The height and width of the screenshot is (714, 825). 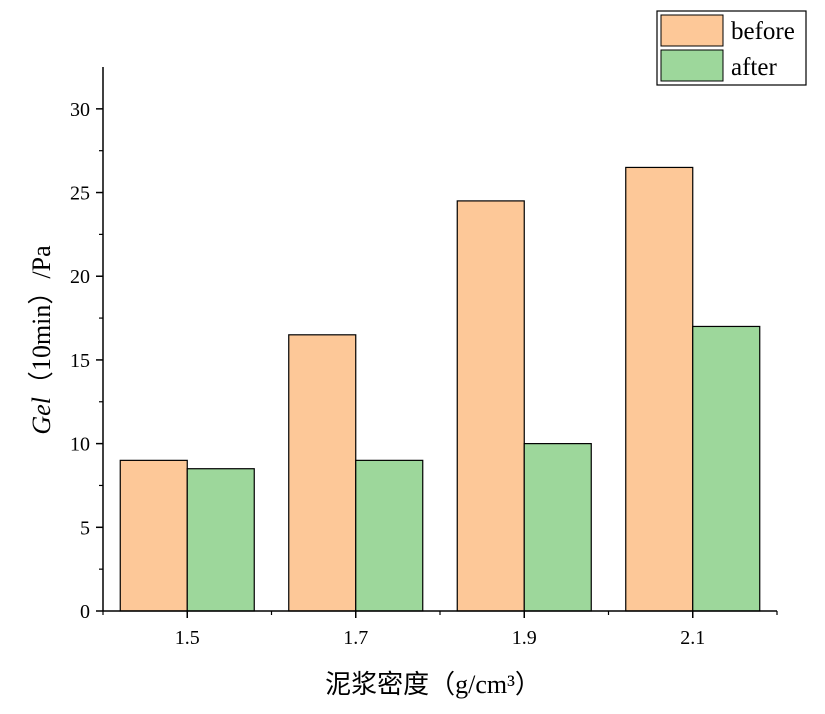 What do you see at coordinates (692, 30) in the screenshot?
I see `legend-swatch-before` at bounding box center [692, 30].